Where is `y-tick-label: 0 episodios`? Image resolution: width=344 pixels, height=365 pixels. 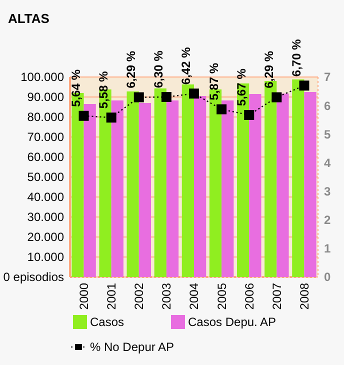
y-tick-label: 0 episodios is located at coordinates (33, 277).